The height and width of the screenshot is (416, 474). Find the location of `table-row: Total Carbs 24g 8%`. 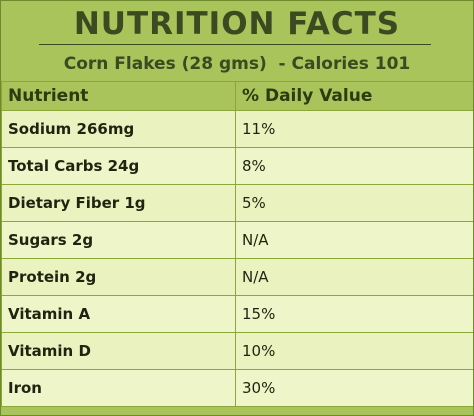

table-row: Total Carbs 24g 8% is located at coordinates (237, 166).